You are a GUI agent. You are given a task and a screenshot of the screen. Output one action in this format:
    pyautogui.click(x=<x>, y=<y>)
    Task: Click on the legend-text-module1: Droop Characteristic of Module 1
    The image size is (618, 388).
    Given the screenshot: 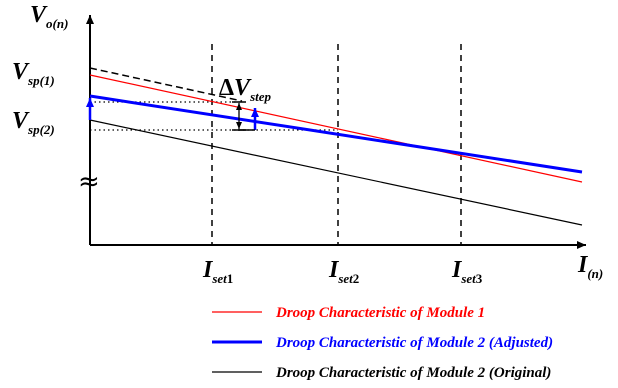 What is the action you would take?
    pyautogui.click(x=380, y=313)
    